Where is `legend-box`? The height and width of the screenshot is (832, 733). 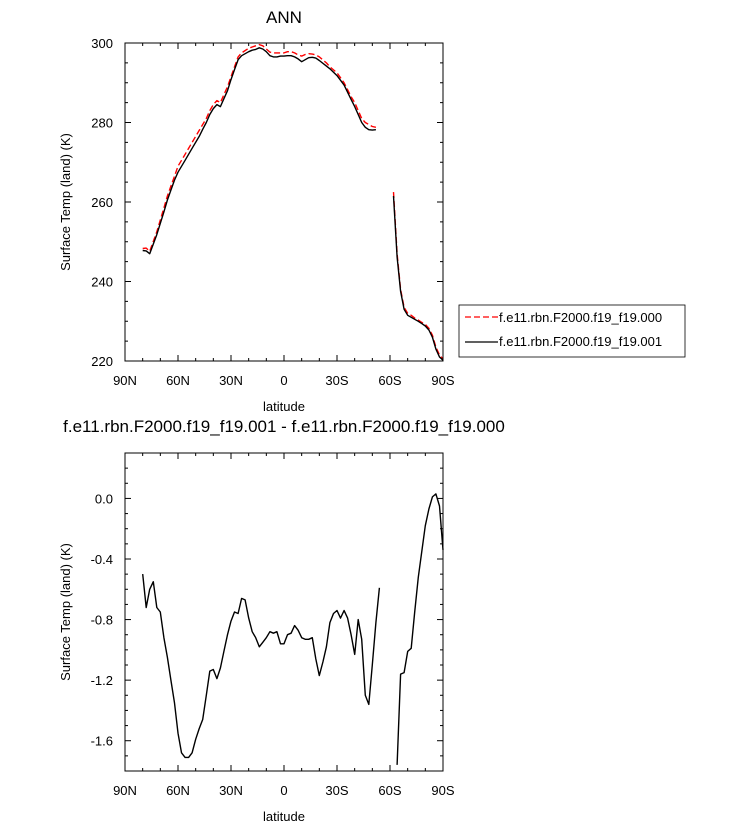 legend-box is located at coordinates (572, 331).